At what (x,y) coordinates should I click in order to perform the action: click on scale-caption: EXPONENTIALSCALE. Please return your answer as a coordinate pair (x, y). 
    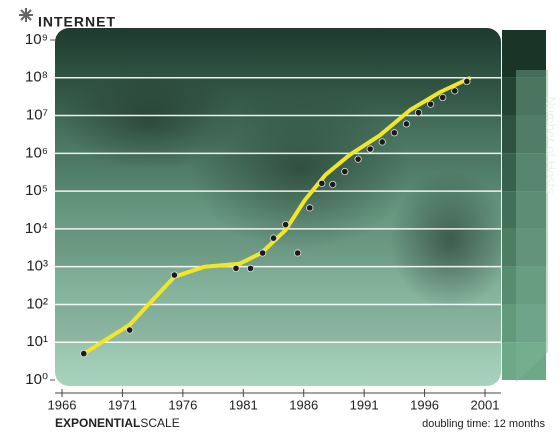
    Looking at the image, I should click on (117, 423).